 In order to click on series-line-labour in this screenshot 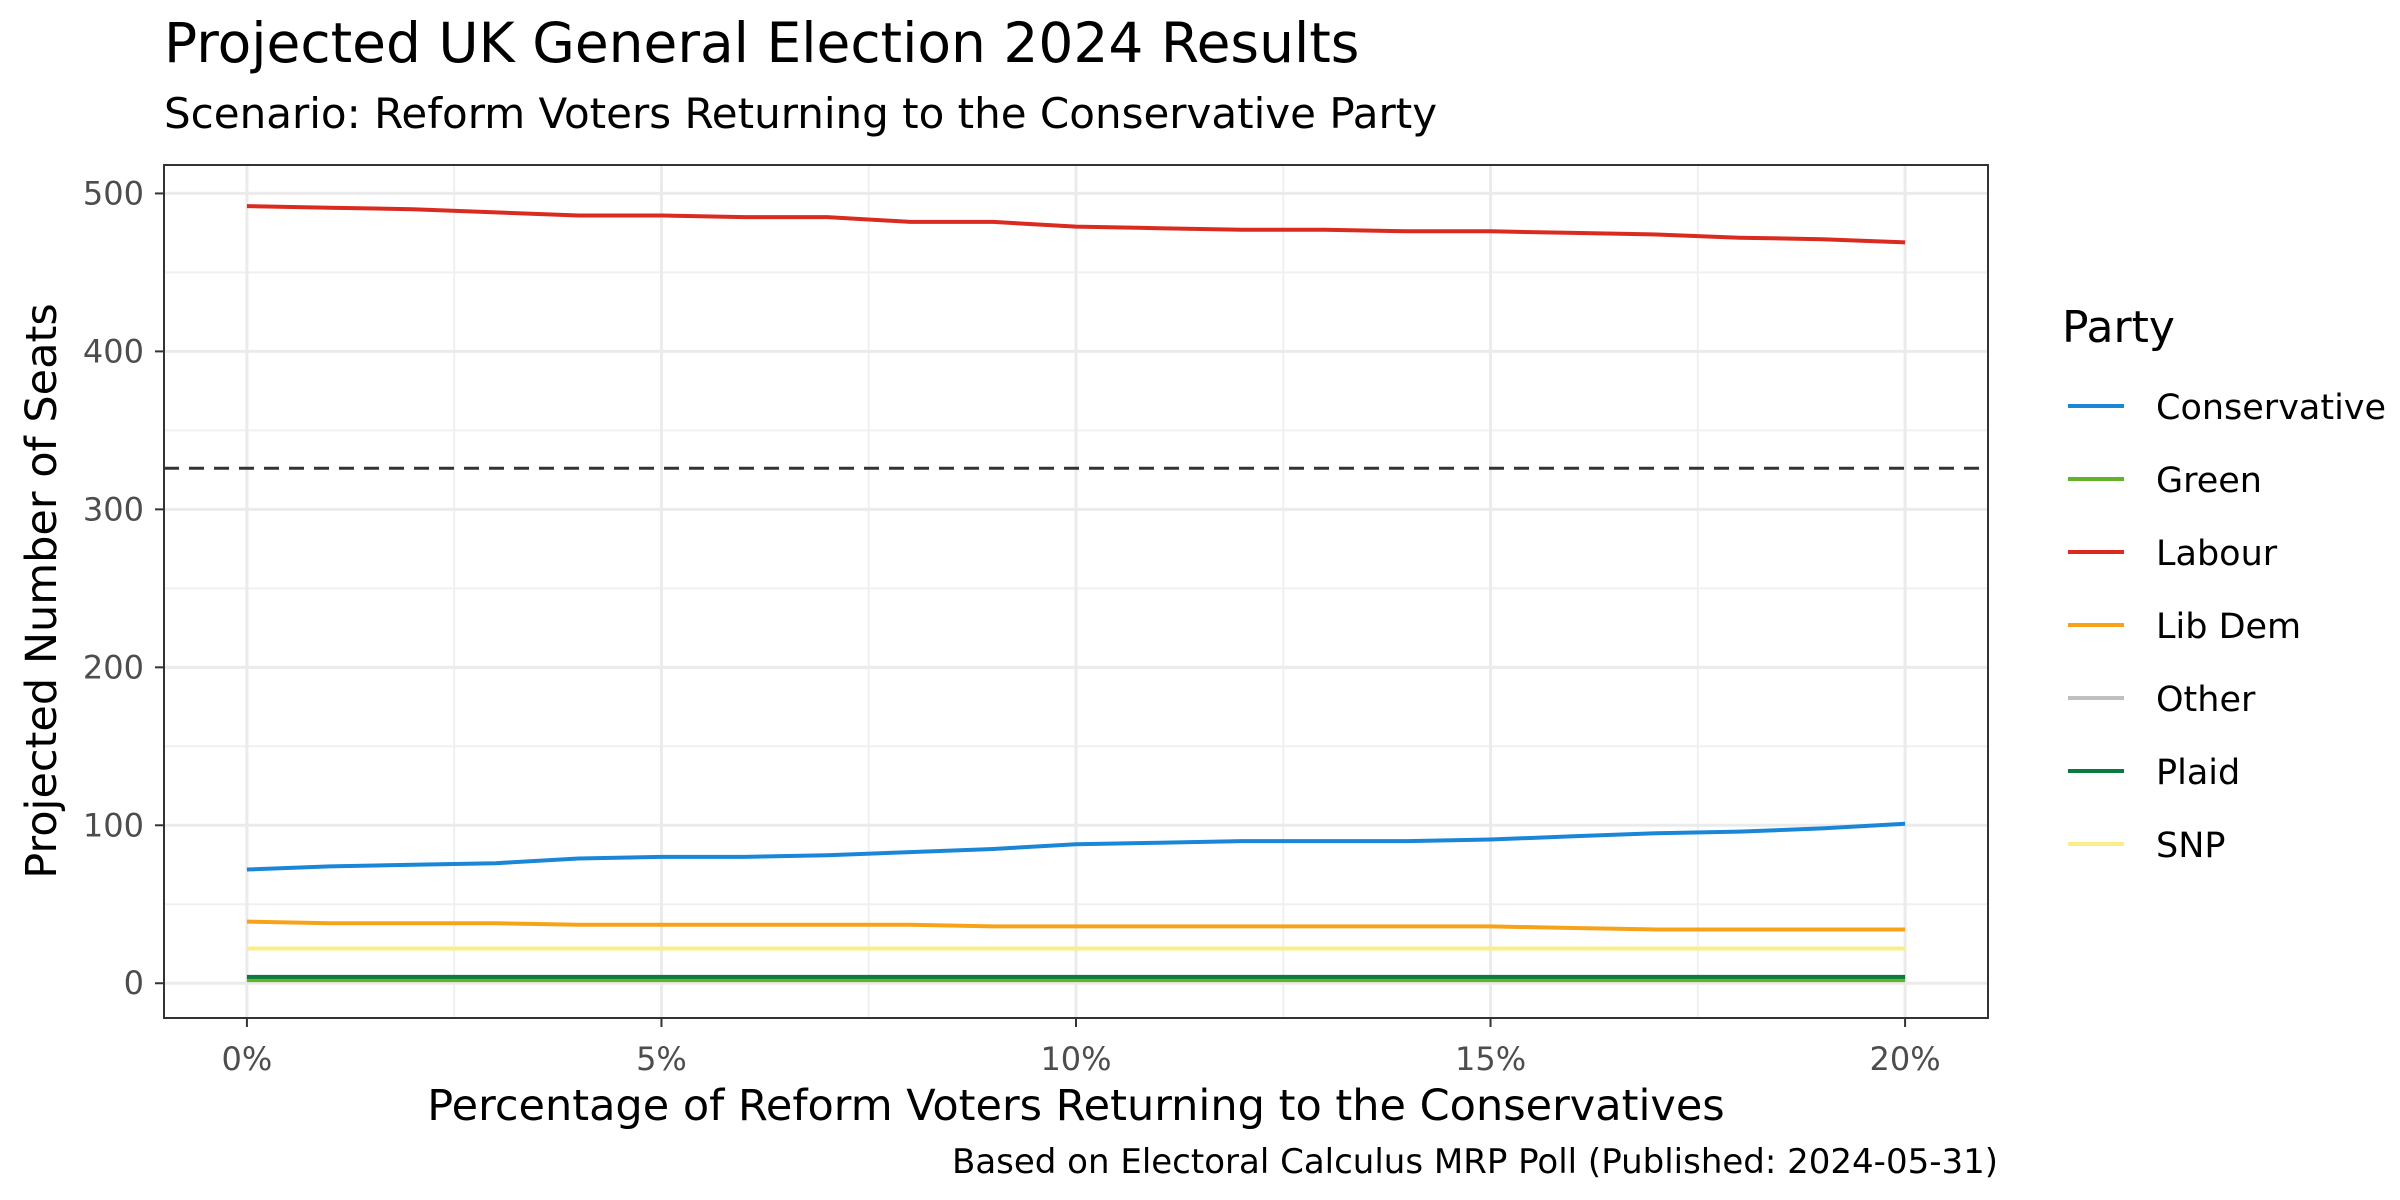, I will do `click(1076, 224)`.